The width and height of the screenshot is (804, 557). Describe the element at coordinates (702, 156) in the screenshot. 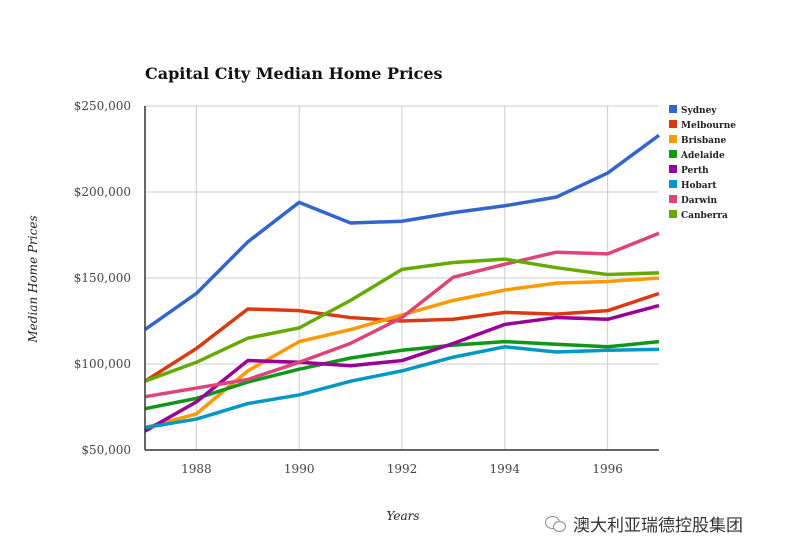

I see `legend-label-adelaide: Adelaide` at that location.